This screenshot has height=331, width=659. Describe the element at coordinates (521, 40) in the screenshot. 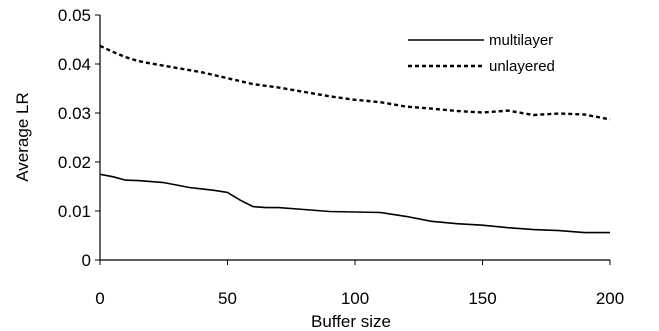

I see `legend-label-multilayer: multilayer` at that location.